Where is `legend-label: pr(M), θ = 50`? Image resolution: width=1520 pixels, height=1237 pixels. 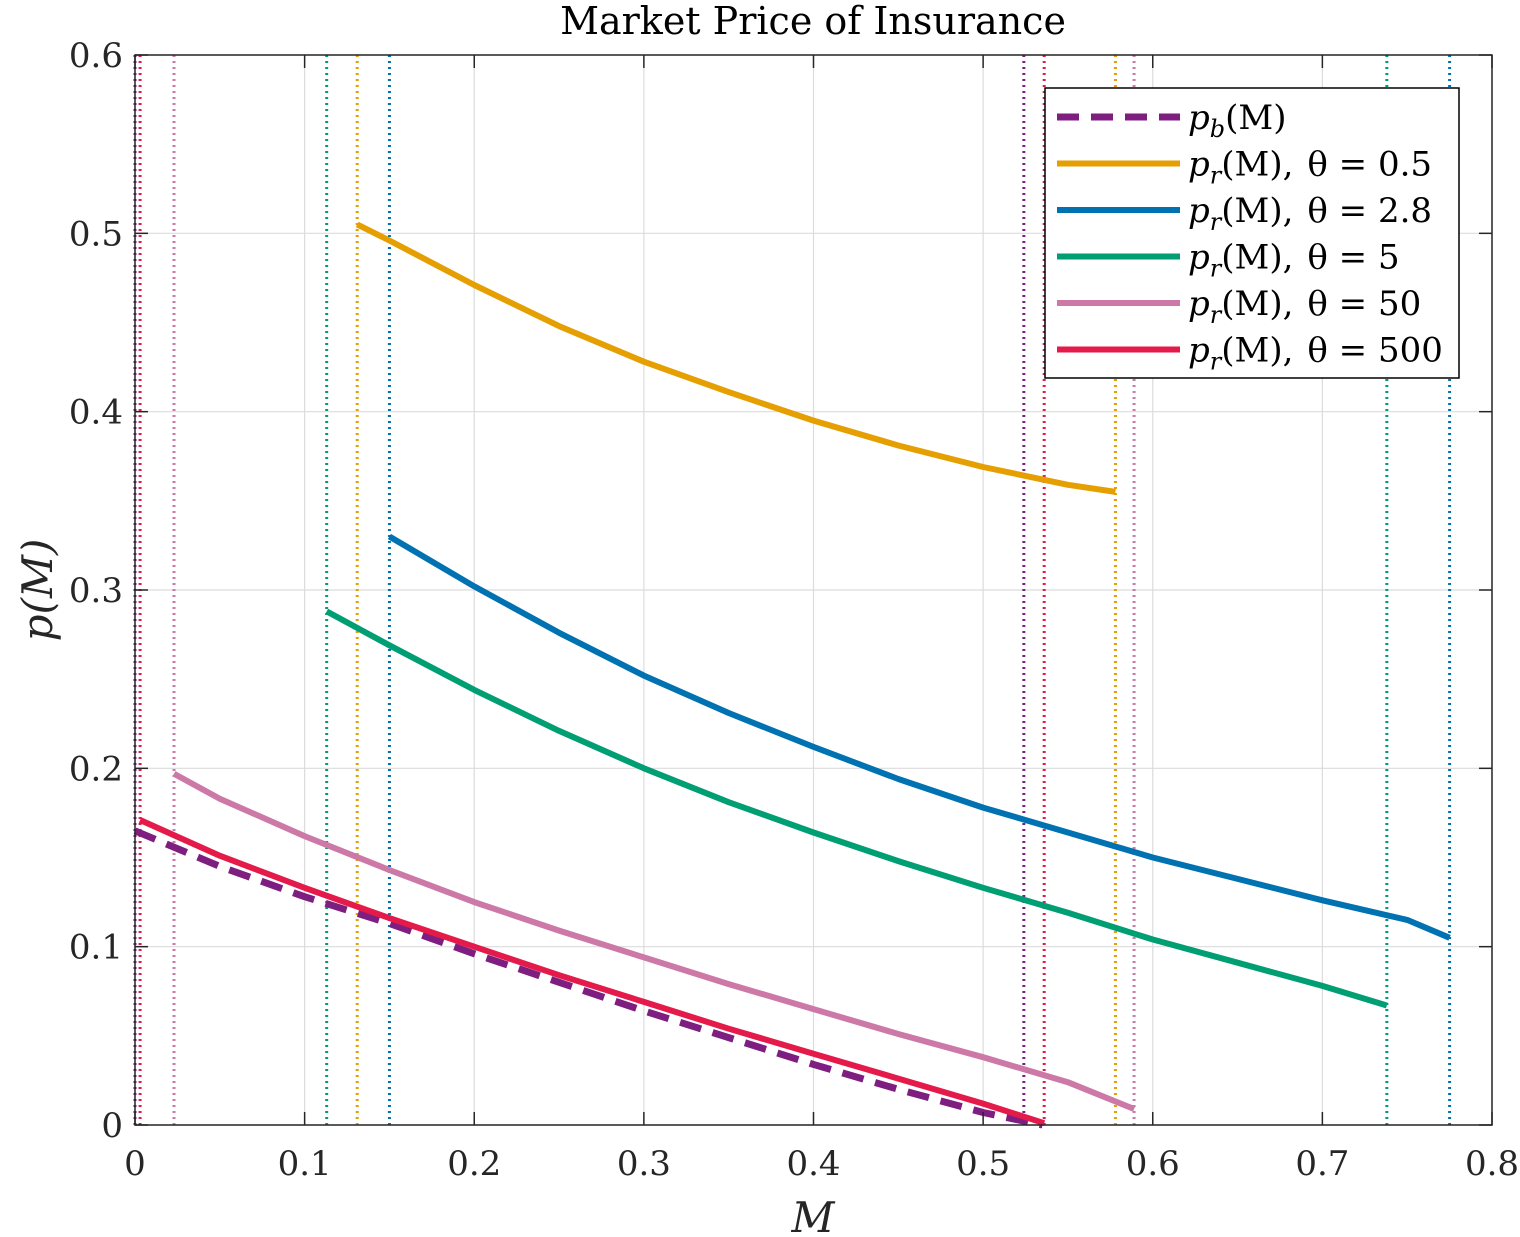
legend-label: pr(M), θ = 50 is located at coordinates (1304, 306).